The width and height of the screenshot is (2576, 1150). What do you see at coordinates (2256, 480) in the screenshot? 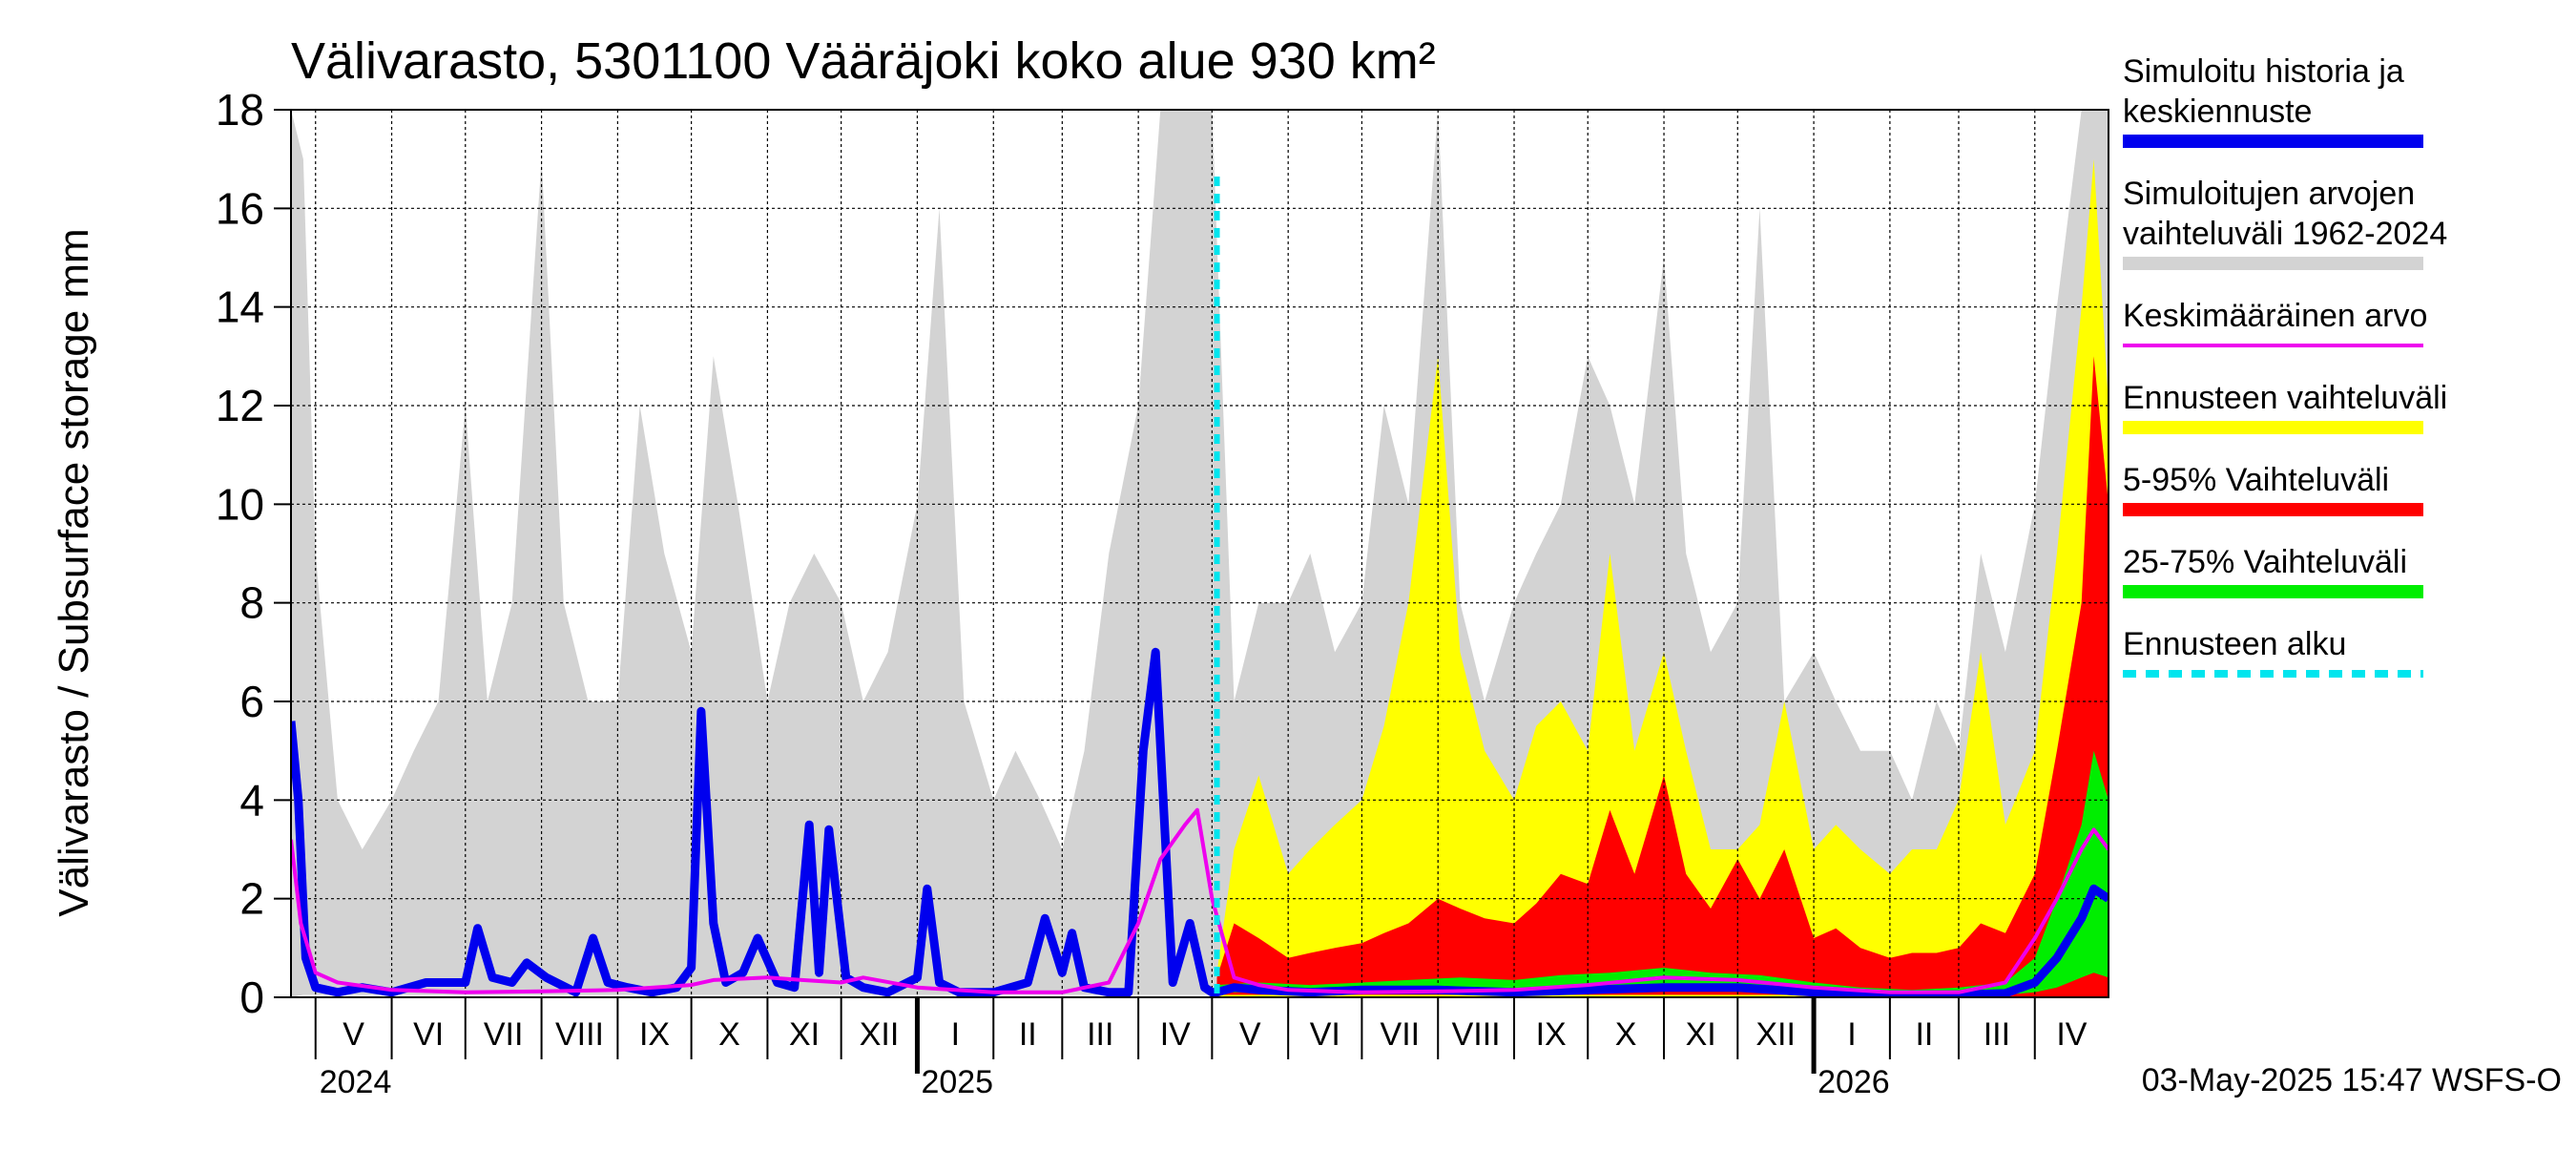
I see `legend-label-4: 5-95% Vaihteluväli` at bounding box center [2256, 480].